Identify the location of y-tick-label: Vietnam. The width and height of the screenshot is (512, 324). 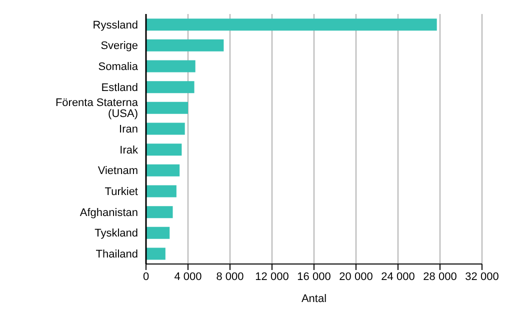
(118, 171).